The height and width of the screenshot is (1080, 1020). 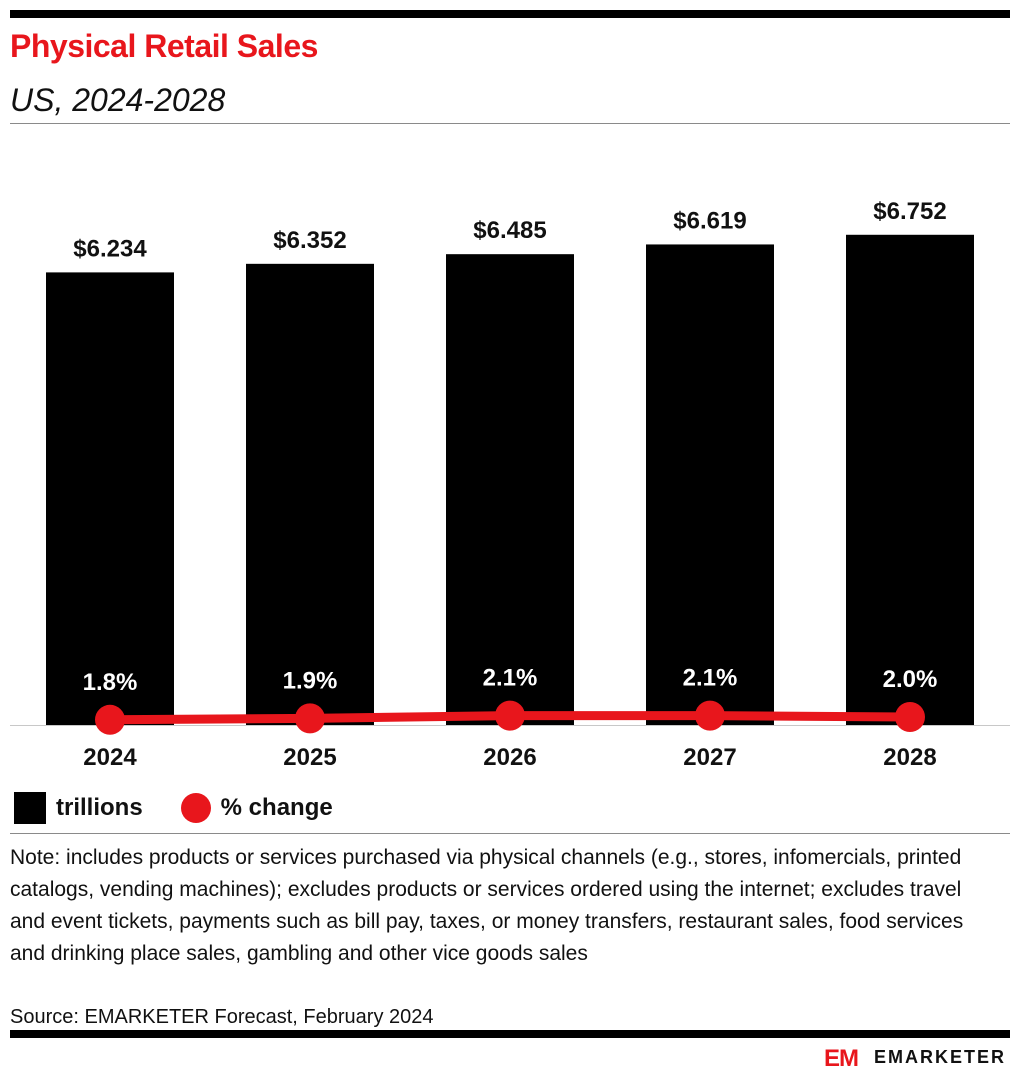 I want to click on brand-logo-text: EM, so click(x=841, y=1057).